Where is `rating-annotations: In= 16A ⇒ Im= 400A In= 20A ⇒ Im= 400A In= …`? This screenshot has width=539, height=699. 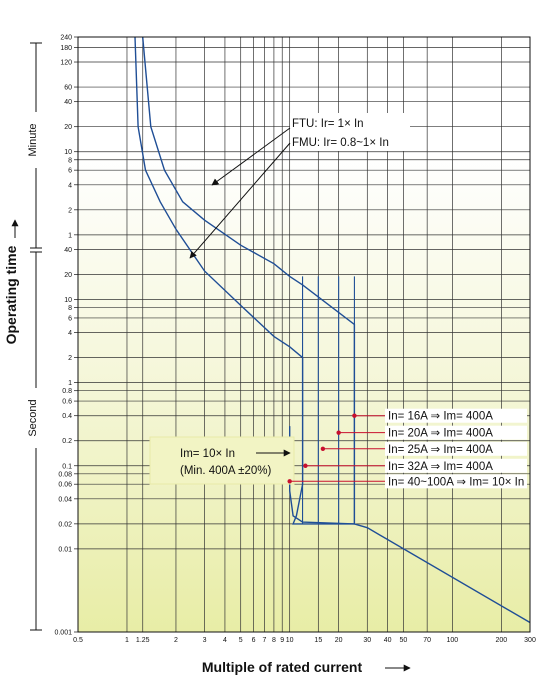
rating-annotations: In= 16A ⇒ Im= 400A In= 20A ⇒ Im= 400A In= … is located at coordinates (407, 448).